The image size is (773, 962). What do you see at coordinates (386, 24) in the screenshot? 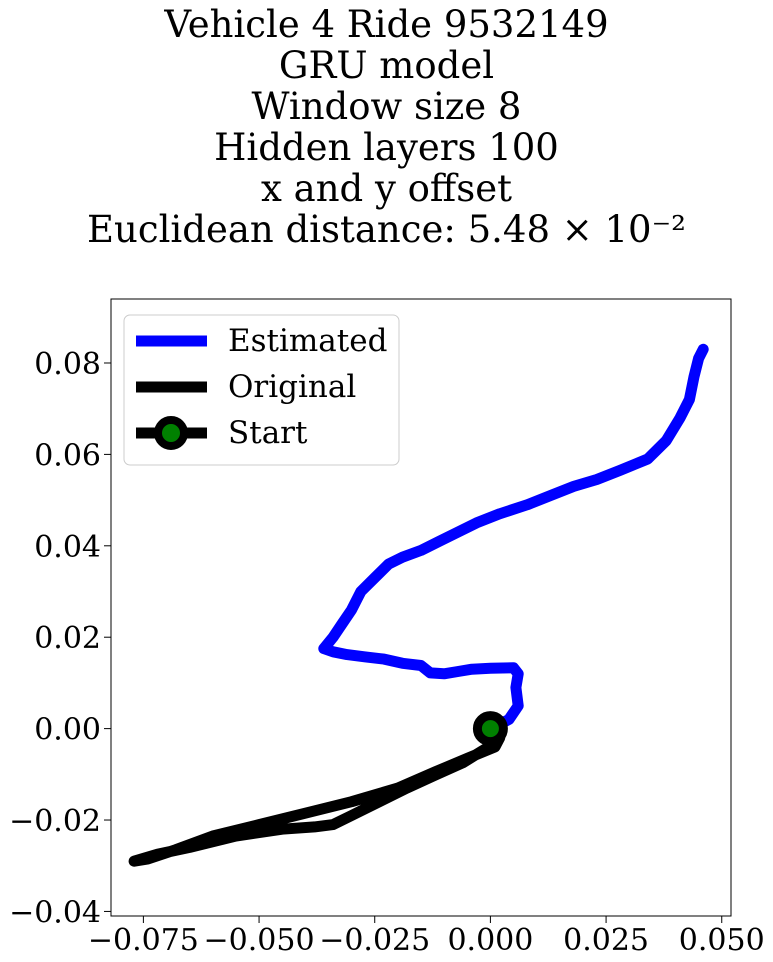
I see `title-line-1: Vehicle 4 Ride 9532149` at bounding box center [386, 24].